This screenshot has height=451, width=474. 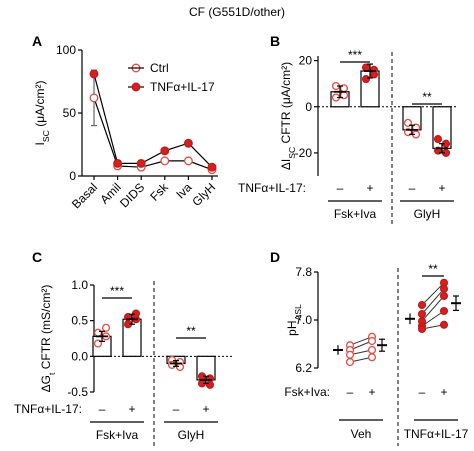 What do you see at coordinates (275, 41) in the screenshot?
I see `panel-b-letter: B` at bounding box center [275, 41].